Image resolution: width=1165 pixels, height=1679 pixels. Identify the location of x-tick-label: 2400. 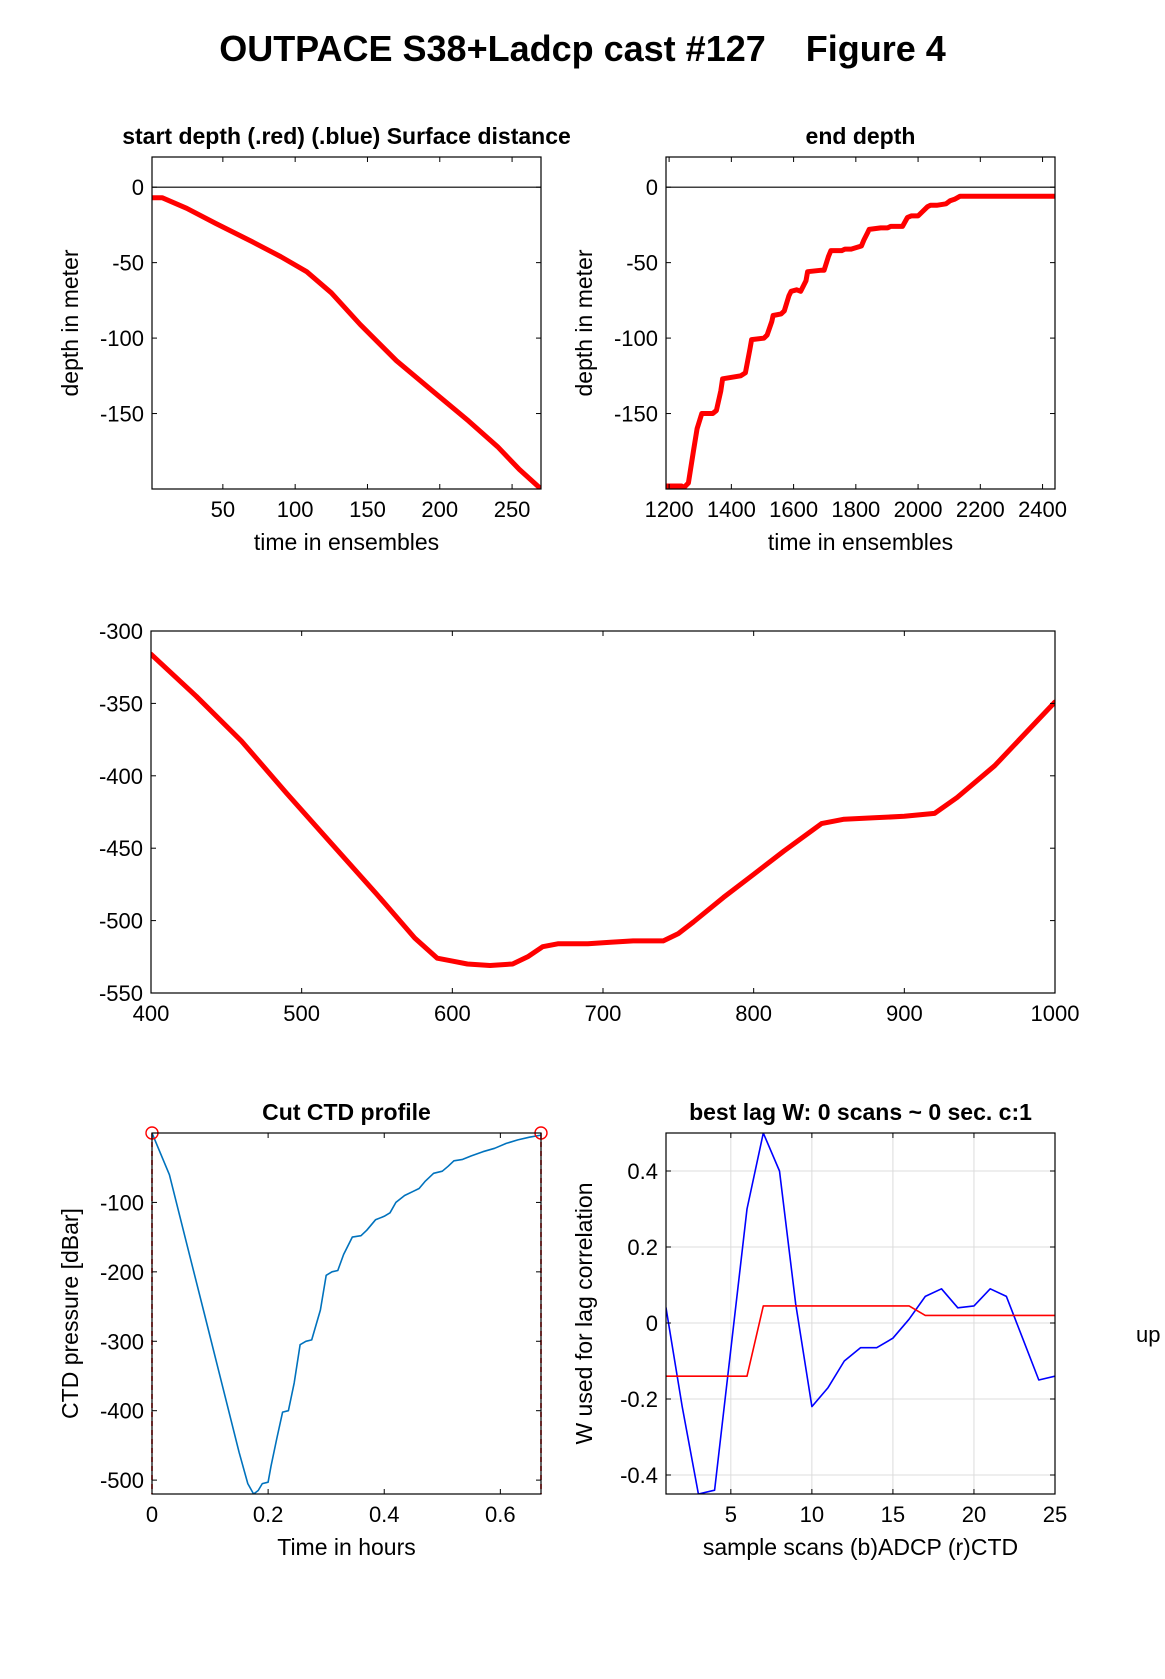
(1042, 509).